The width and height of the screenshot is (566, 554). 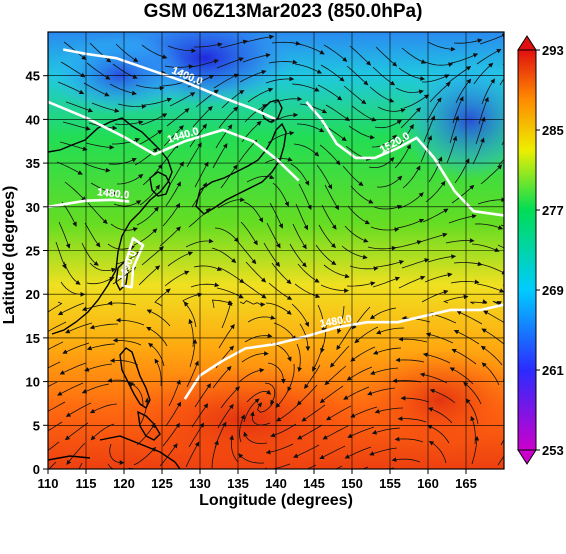 I want to click on warm-air-region, so click(x=245, y=417).